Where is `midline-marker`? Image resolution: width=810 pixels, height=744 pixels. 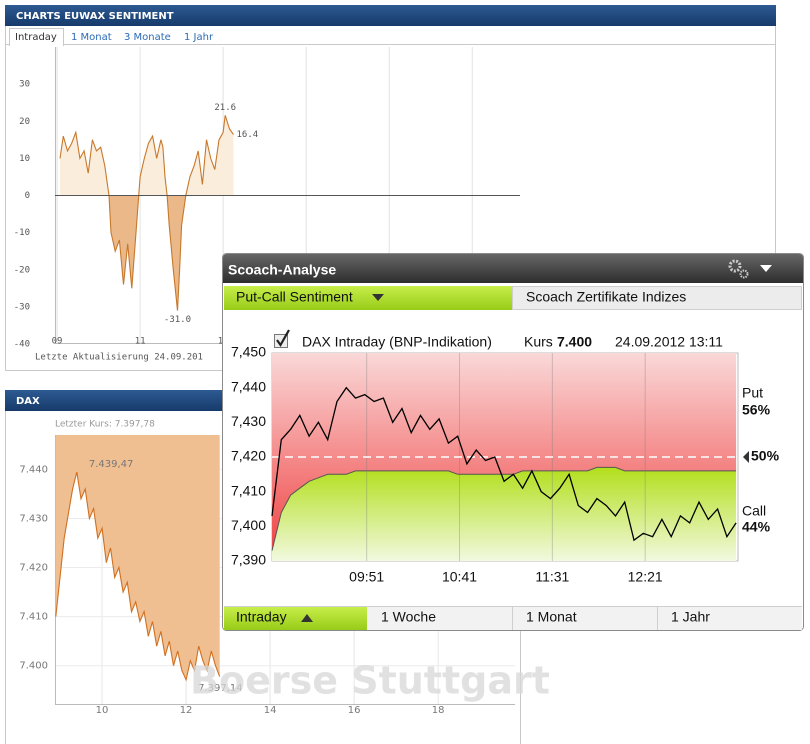
midline-marker is located at coordinates (746, 457).